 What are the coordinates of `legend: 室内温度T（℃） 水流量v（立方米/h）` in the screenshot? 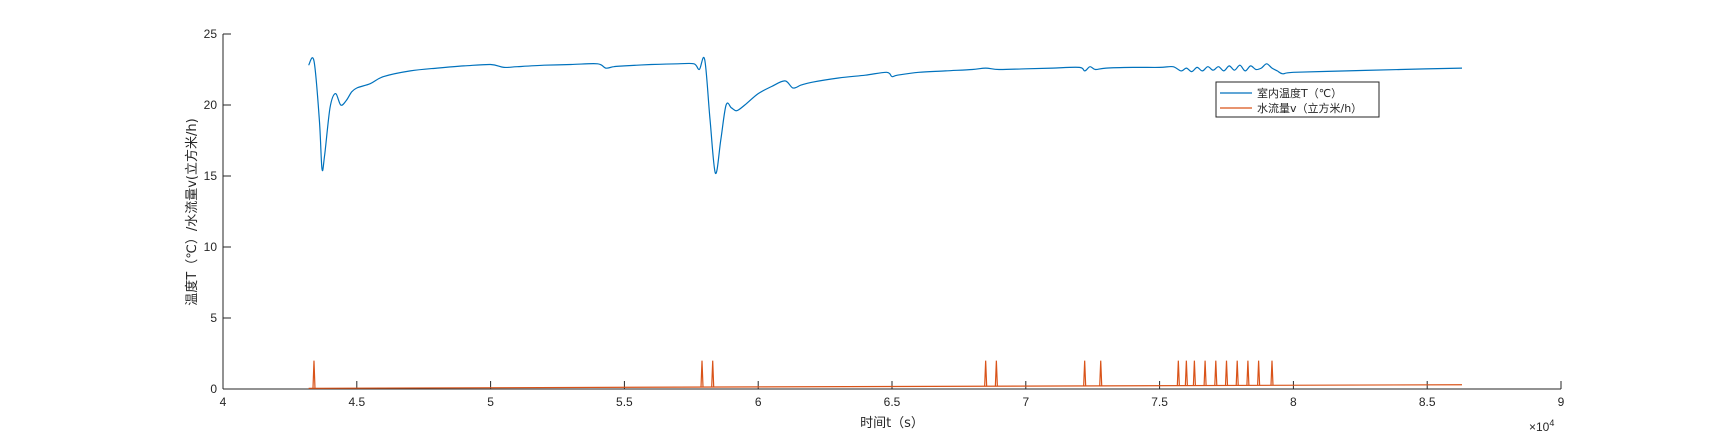 It's located at (1297, 99).